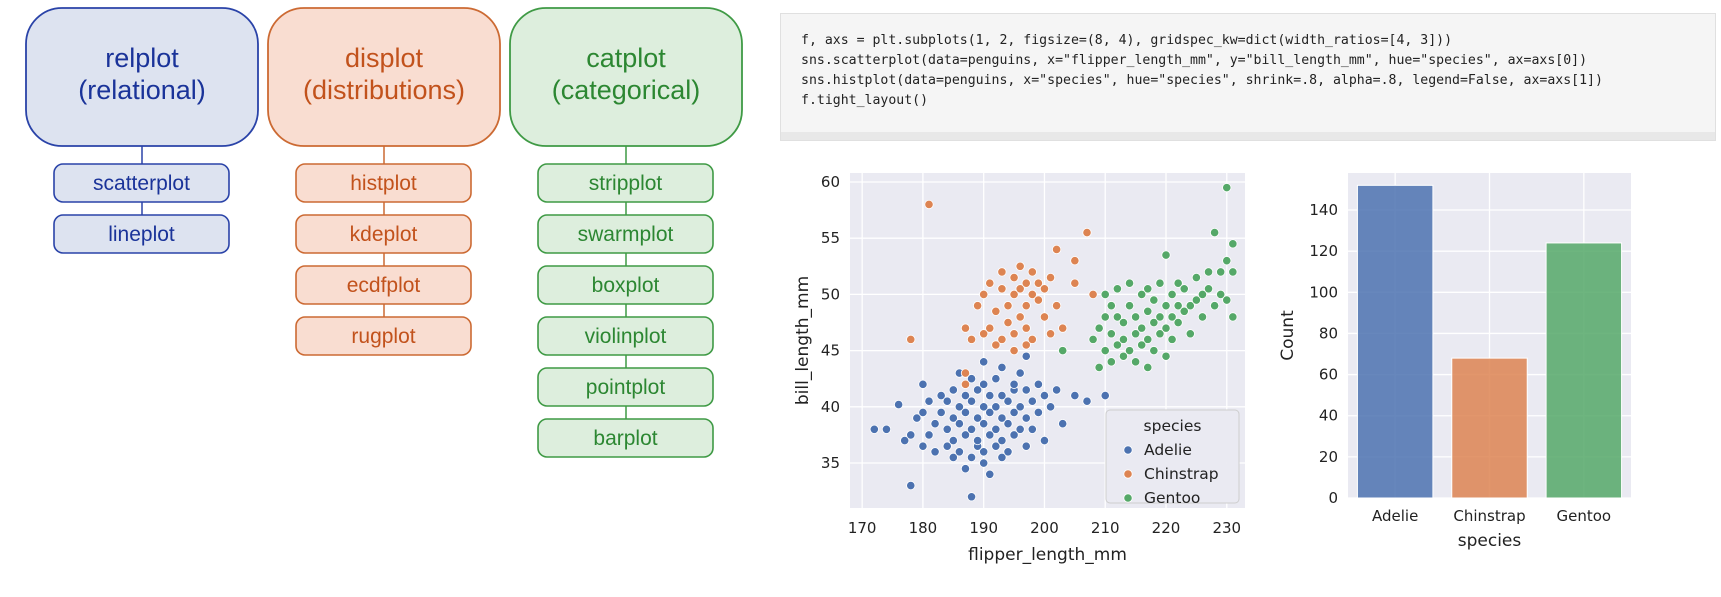 The image size is (1721, 597). Describe the element at coordinates (830, 238) in the screenshot. I see `y-tick-label: 55` at that location.